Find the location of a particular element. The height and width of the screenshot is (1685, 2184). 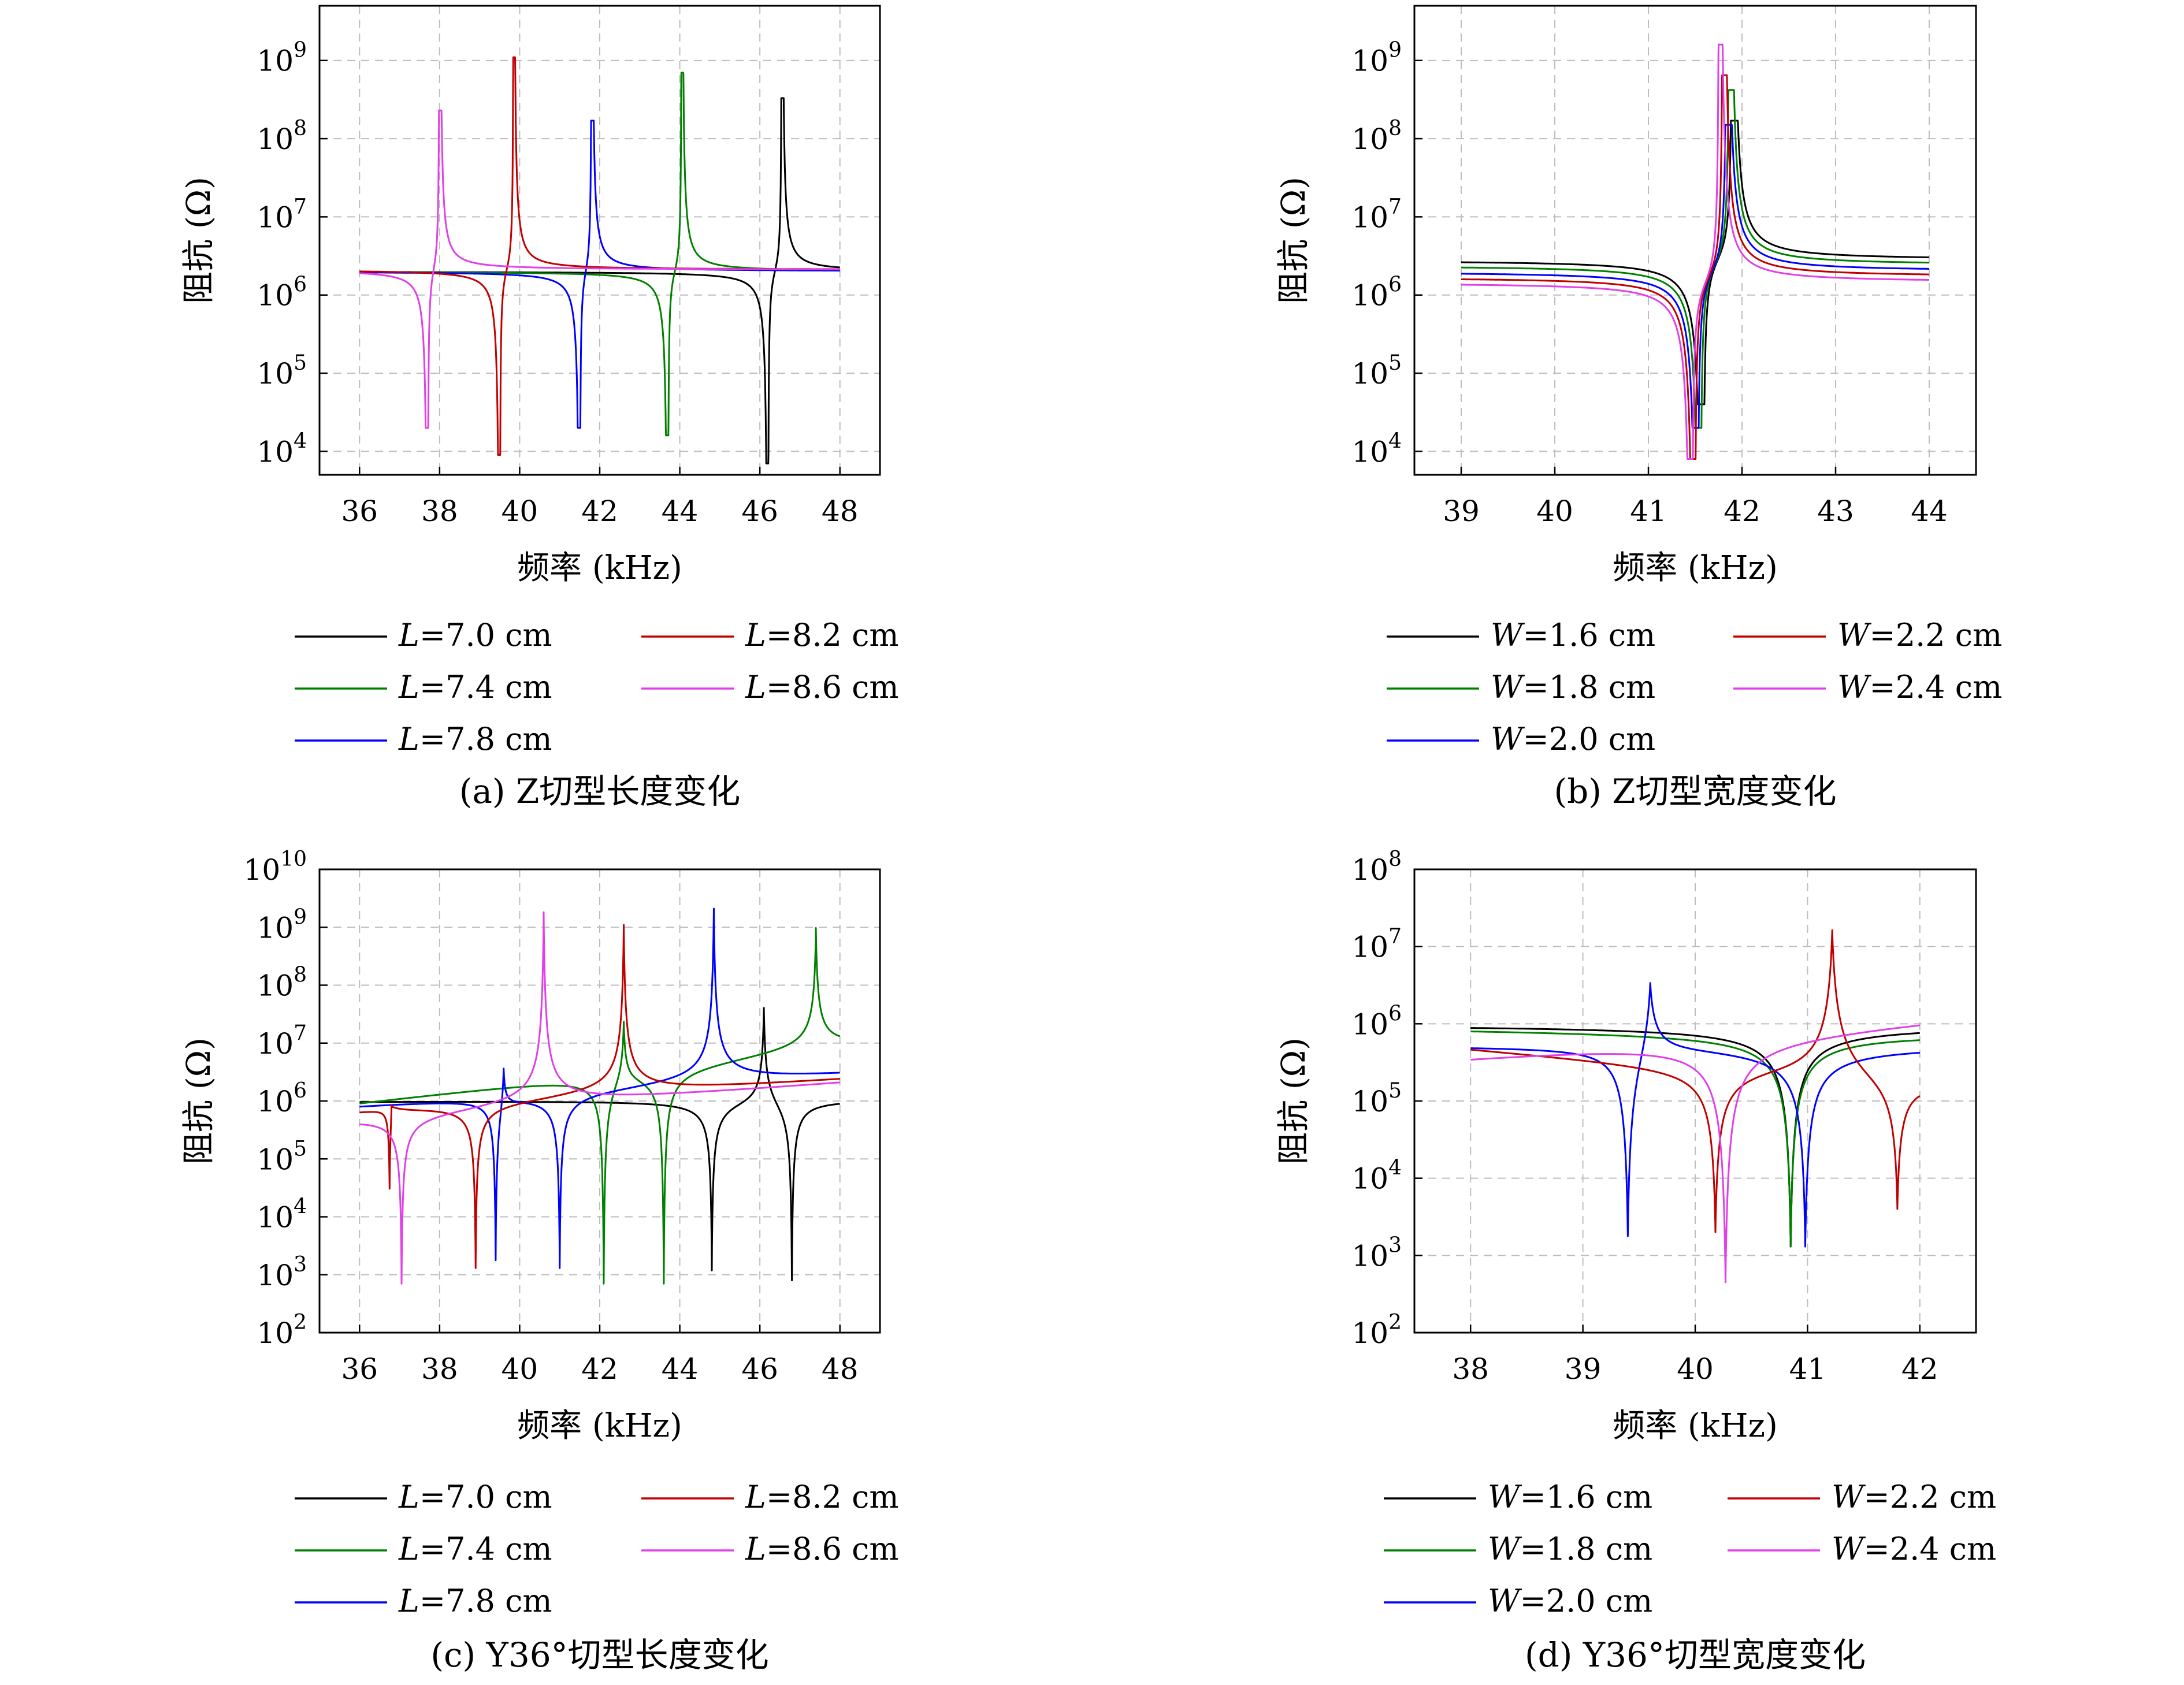

legend-item: L=8.6 cm is located at coordinates (770, 1549).